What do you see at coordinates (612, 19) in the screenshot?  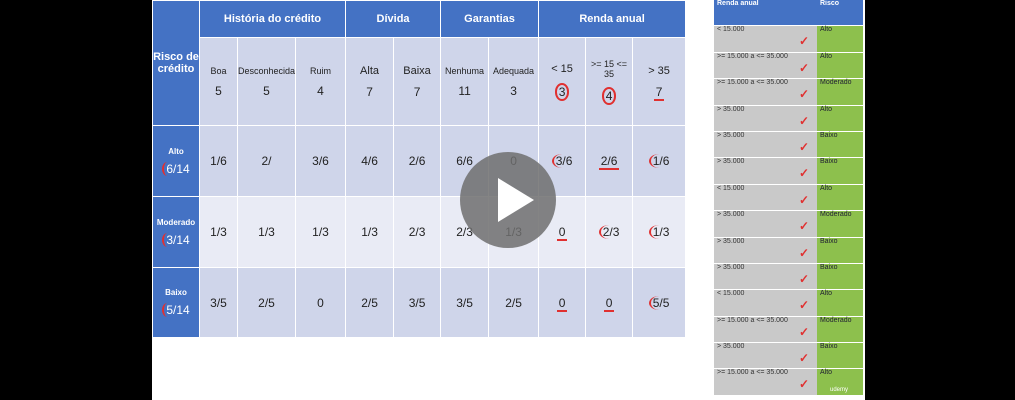 I see `group-renda: Renda anual` at bounding box center [612, 19].